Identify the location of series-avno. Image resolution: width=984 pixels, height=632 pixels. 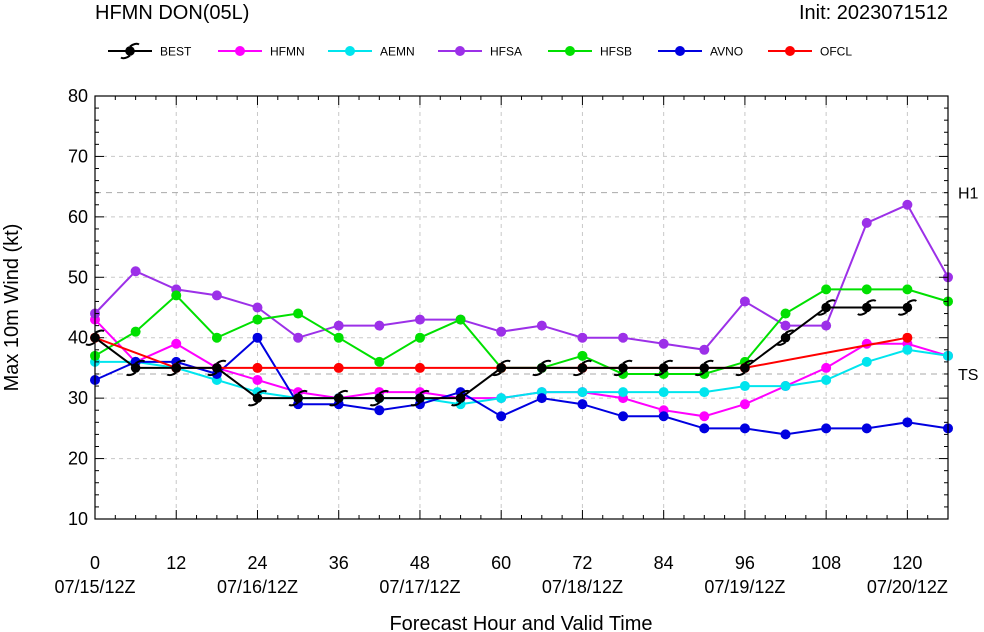
(521, 386).